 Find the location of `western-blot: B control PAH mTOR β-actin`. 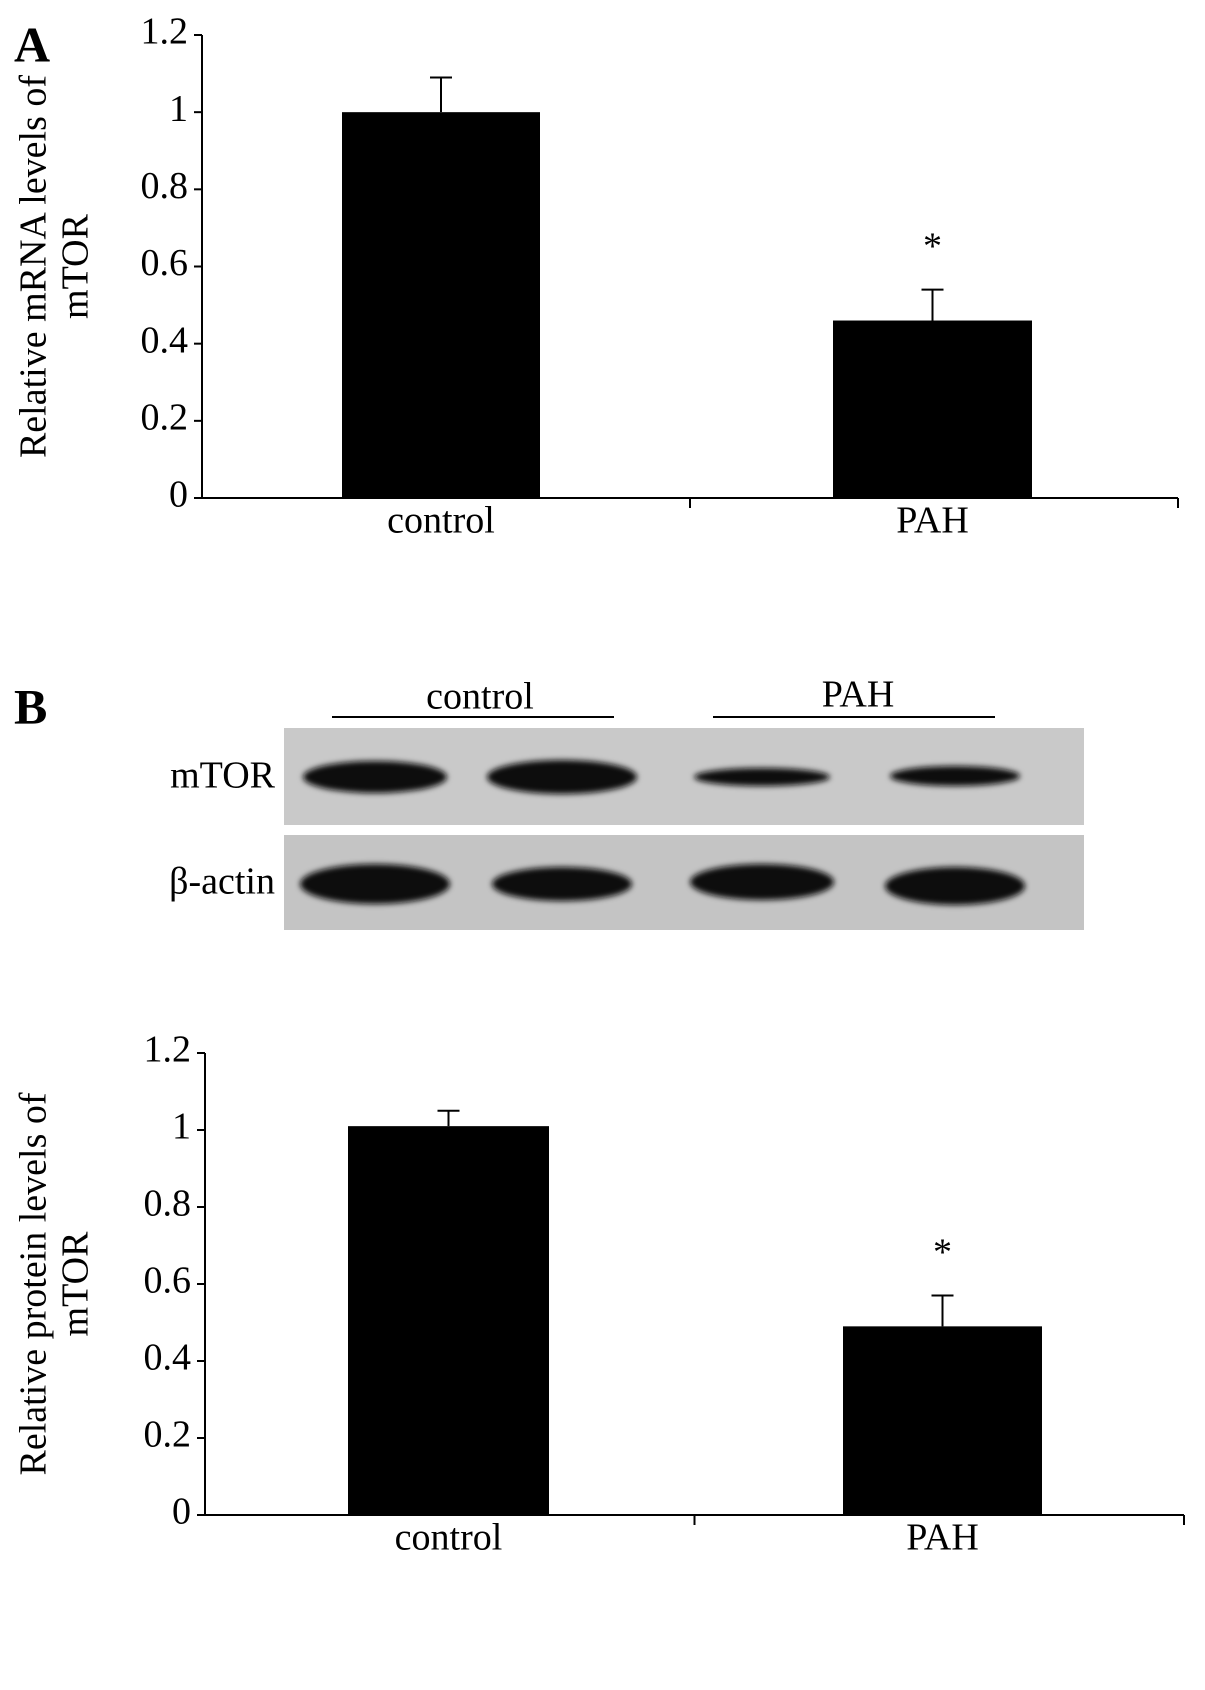

western-blot: B control PAH mTOR β-actin is located at coordinates (549, 802).